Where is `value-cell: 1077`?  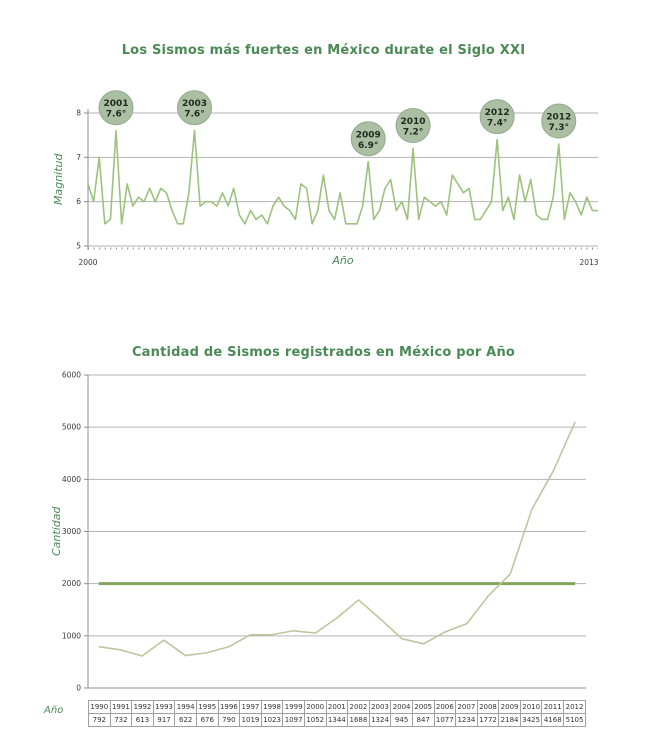 value-cell: 1077 is located at coordinates (445, 720).